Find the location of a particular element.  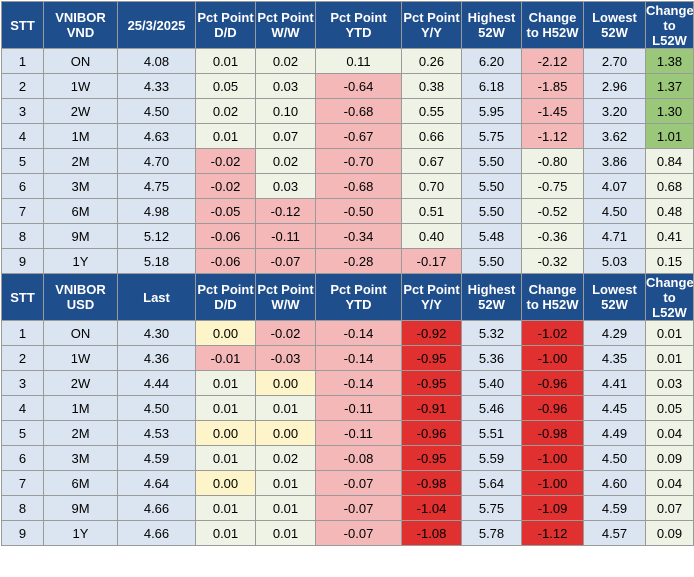

low52w-cell: 4.59 is located at coordinates (614, 508).